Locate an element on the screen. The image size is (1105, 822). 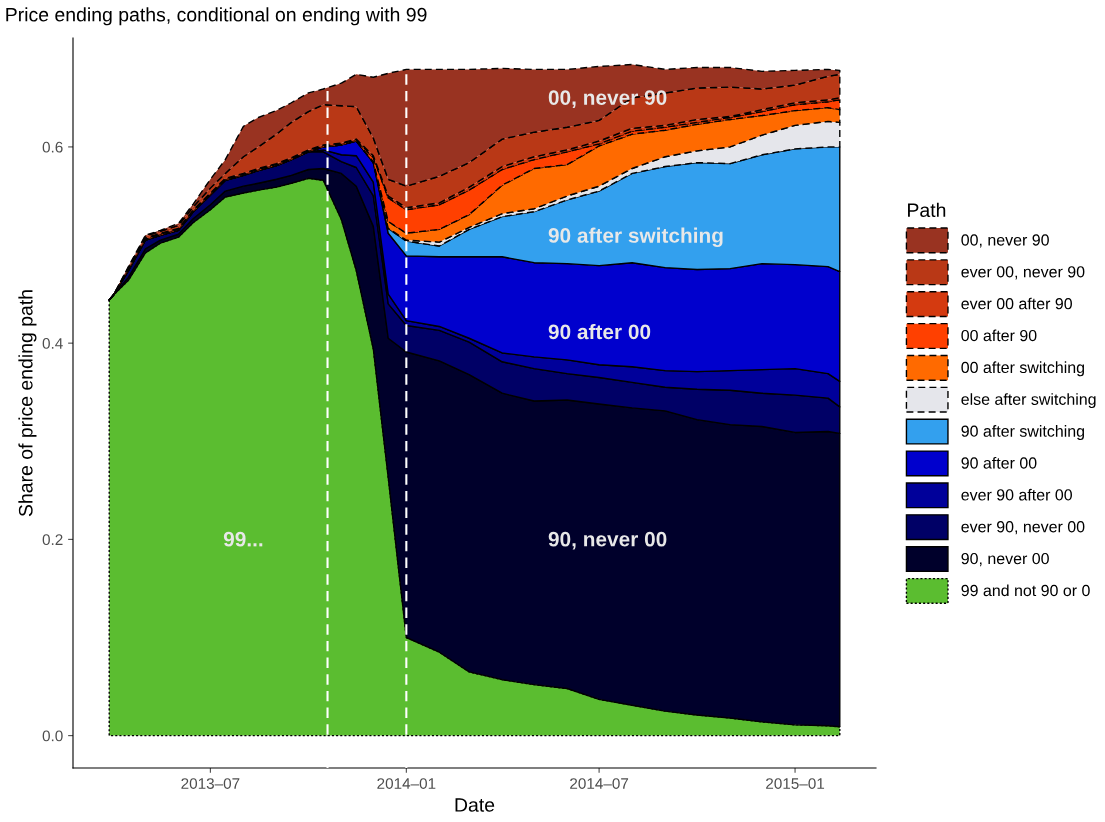
chart-title: Price ending paths, conditional on ending with 99 is located at coordinates (216, 16).